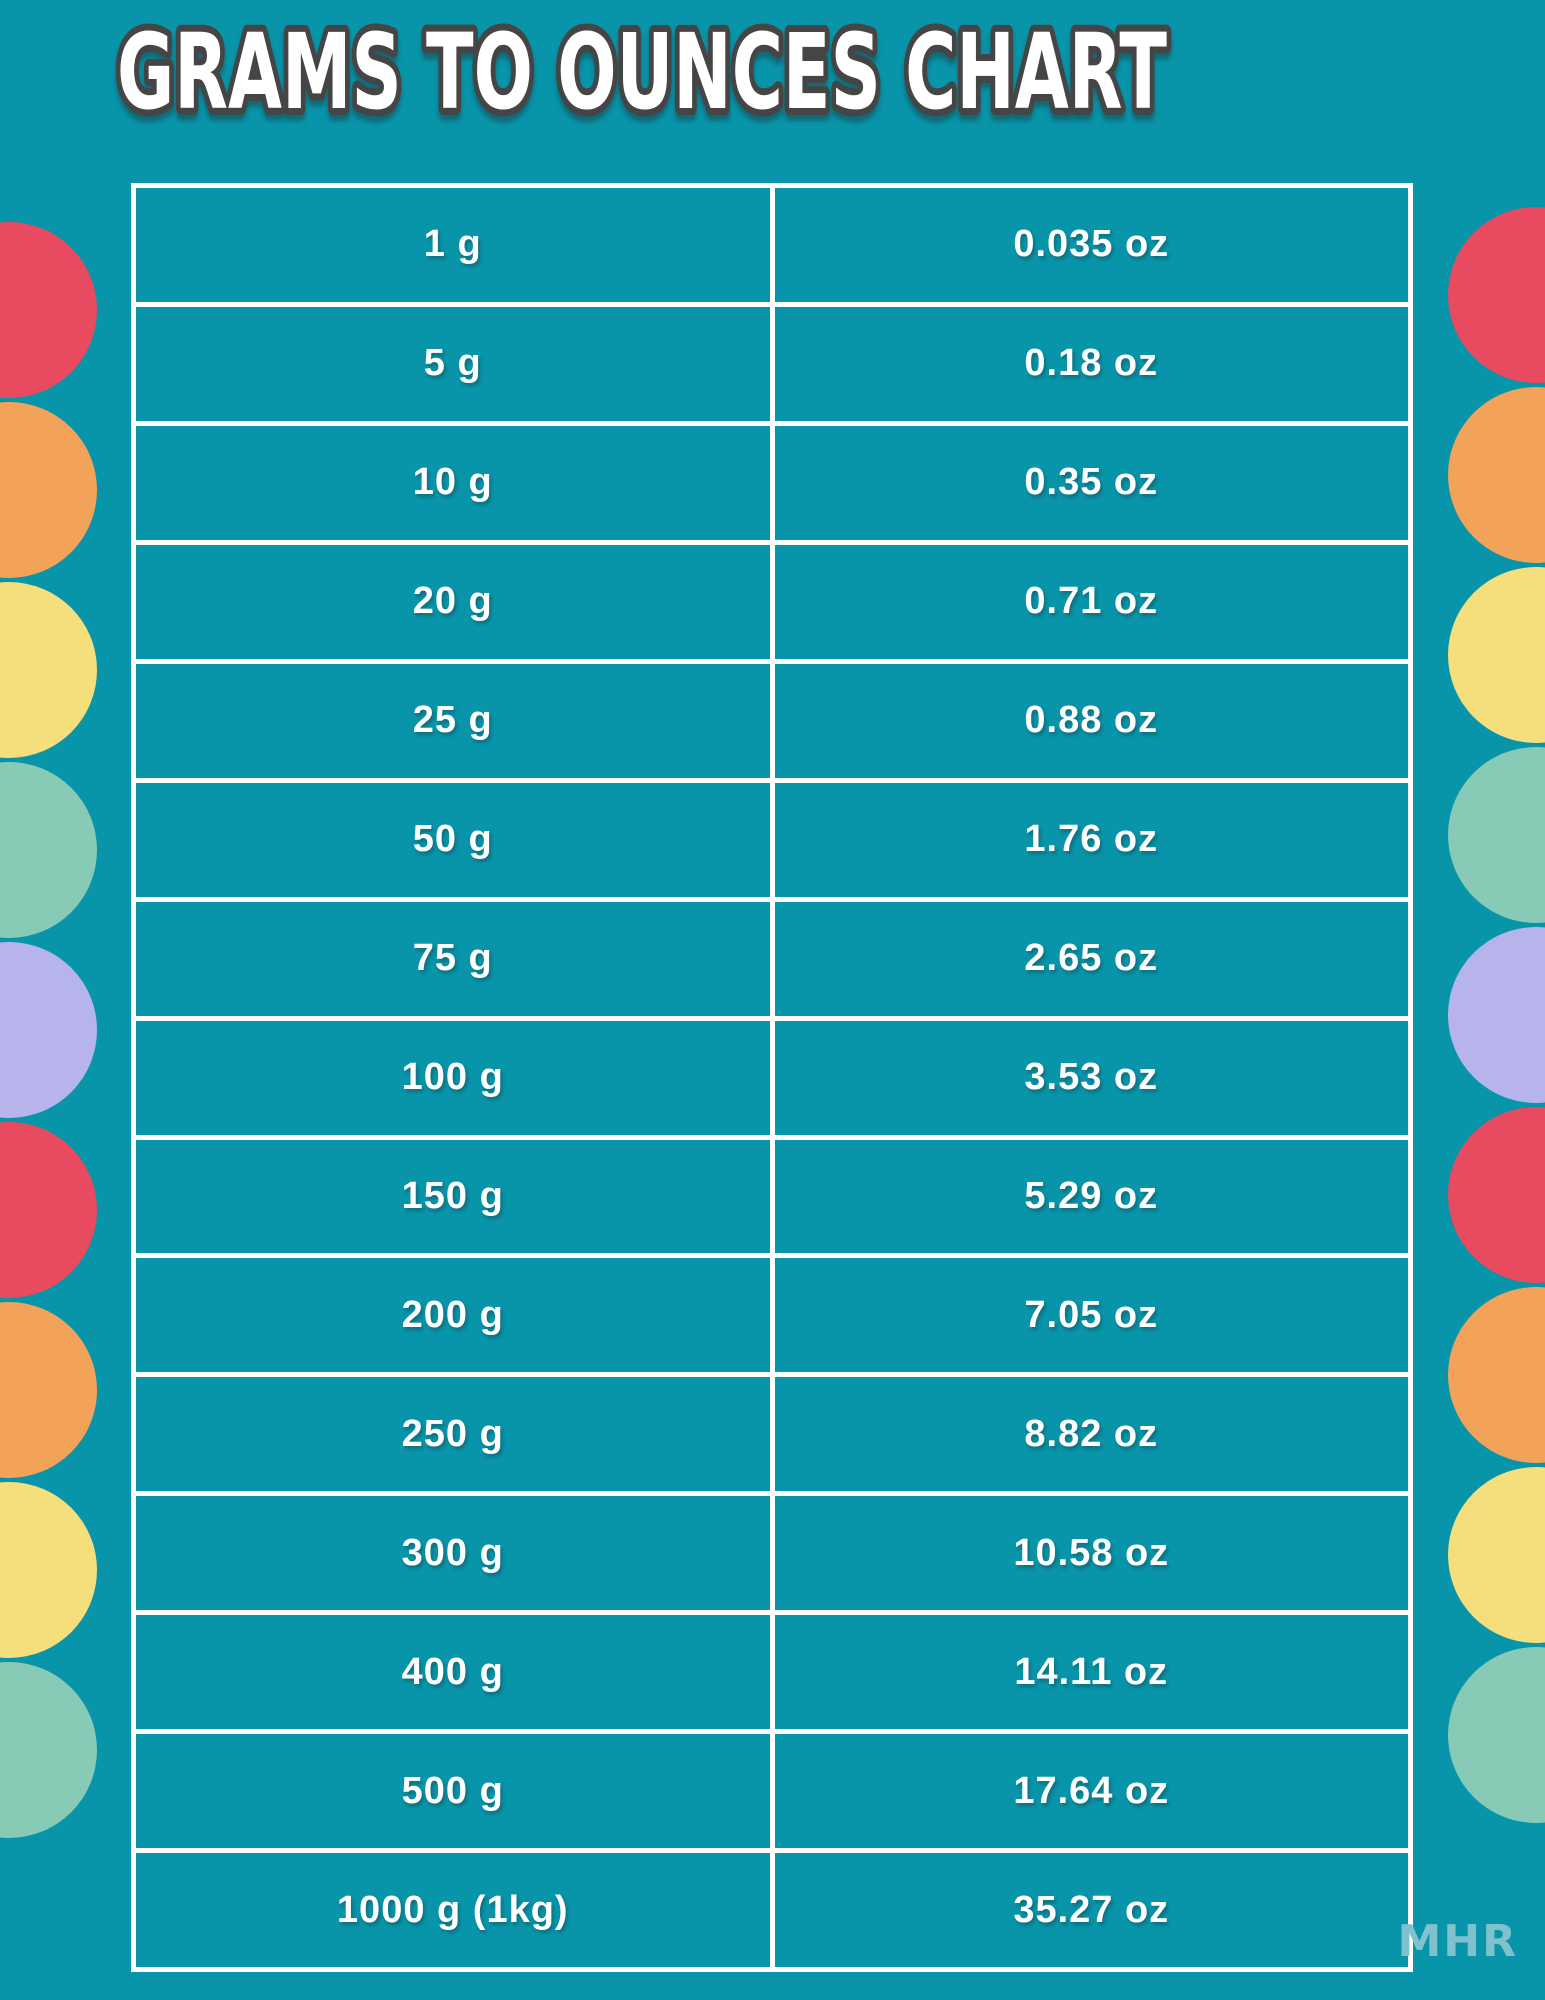  Describe the element at coordinates (452, 1909) in the screenshot. I see `grams-cell: 1000 g (1kg)` at that location.